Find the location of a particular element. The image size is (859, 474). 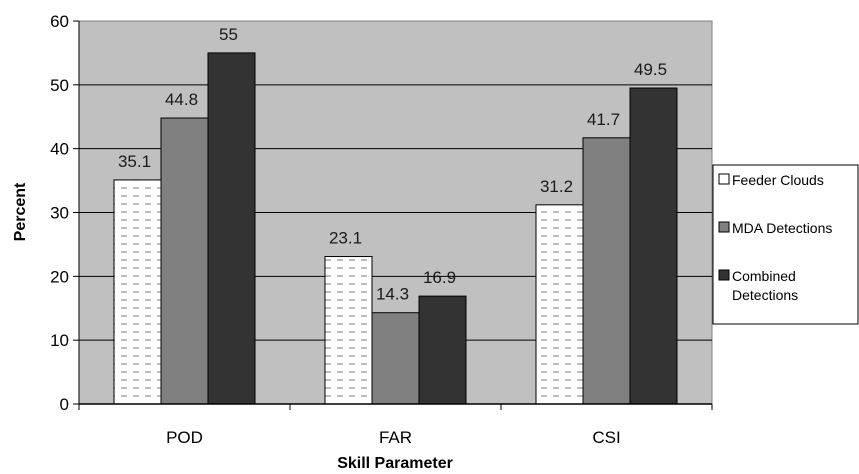

bar-csi-feeder-clouds is located at coordinates (559, 304).